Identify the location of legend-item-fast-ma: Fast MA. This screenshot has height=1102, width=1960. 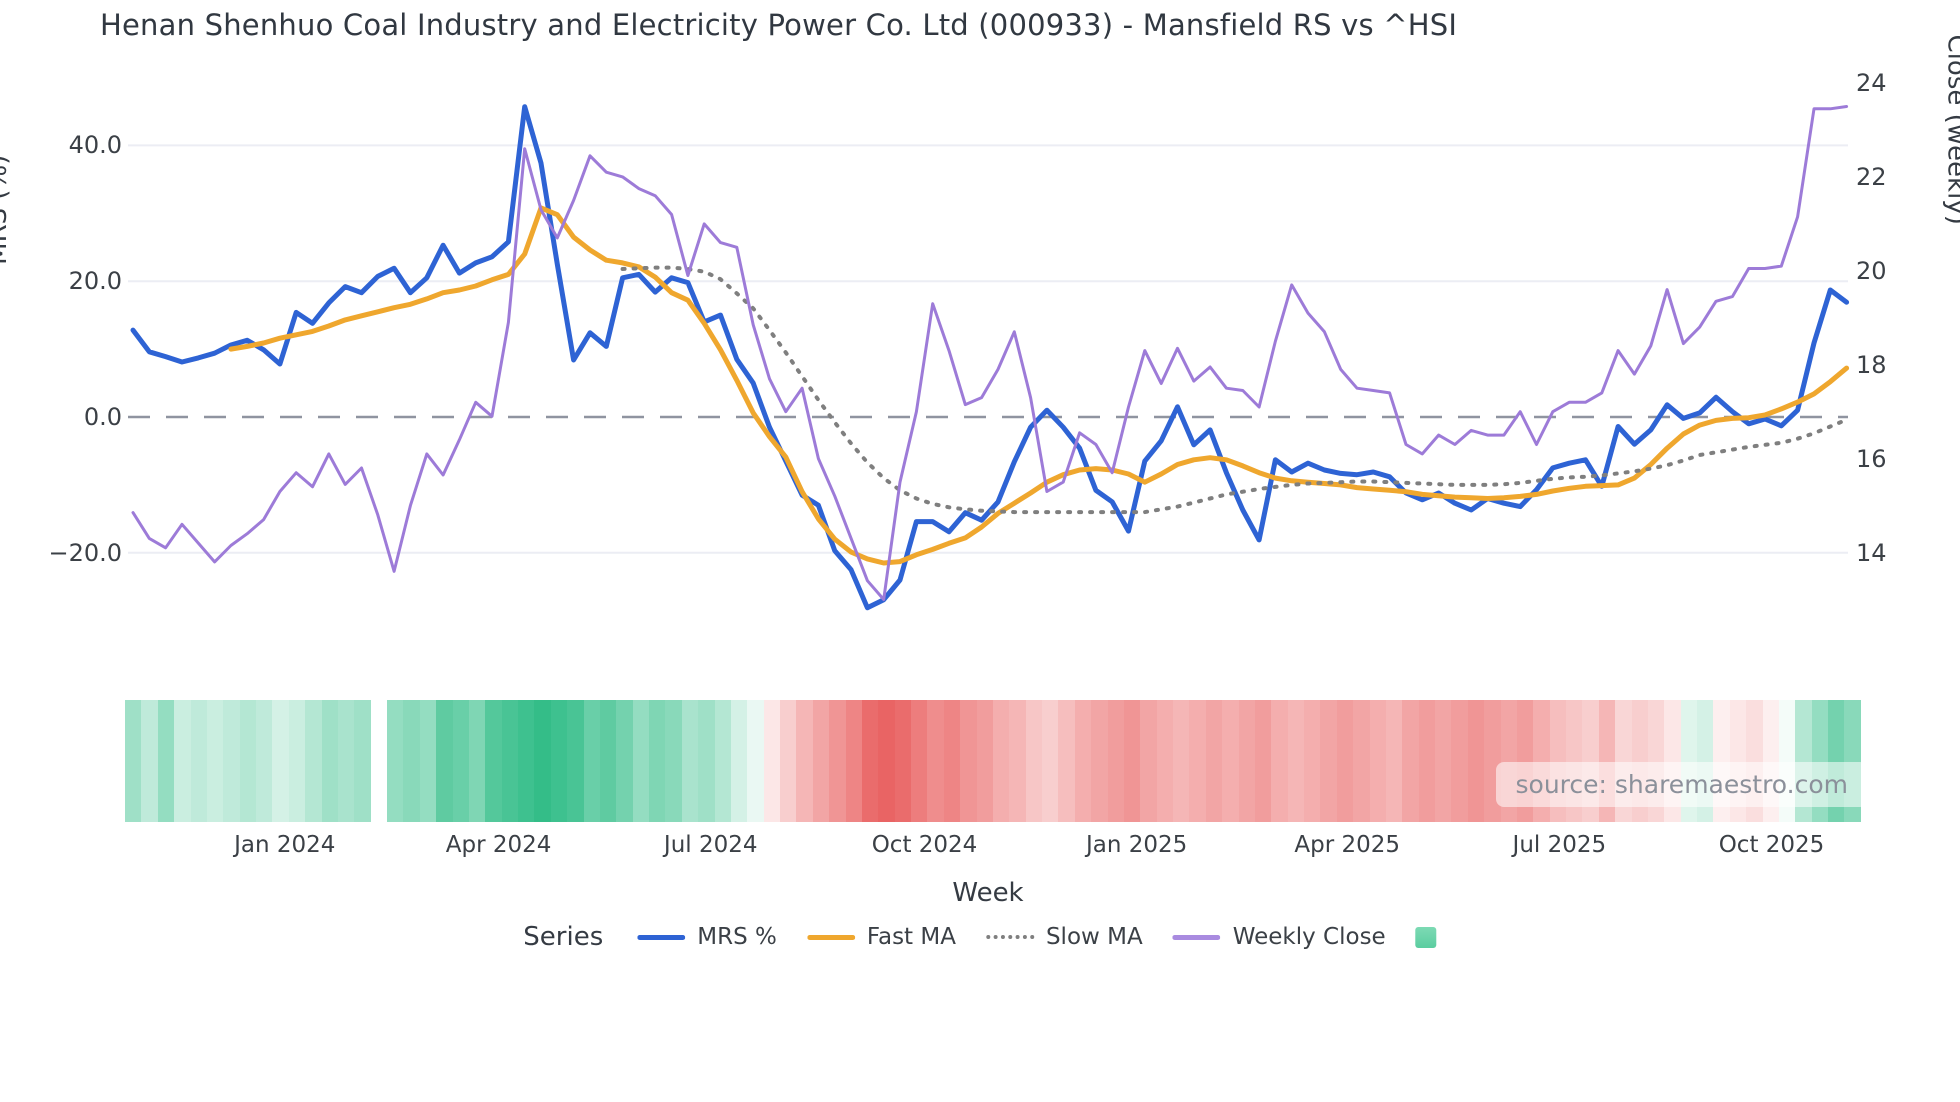
(881, 937).